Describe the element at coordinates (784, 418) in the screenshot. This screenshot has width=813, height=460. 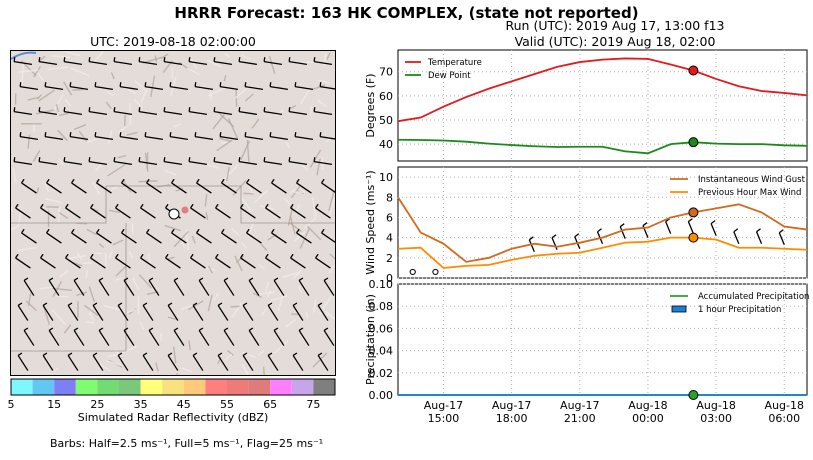
I see `x-tick-time: 06:00` at that location.